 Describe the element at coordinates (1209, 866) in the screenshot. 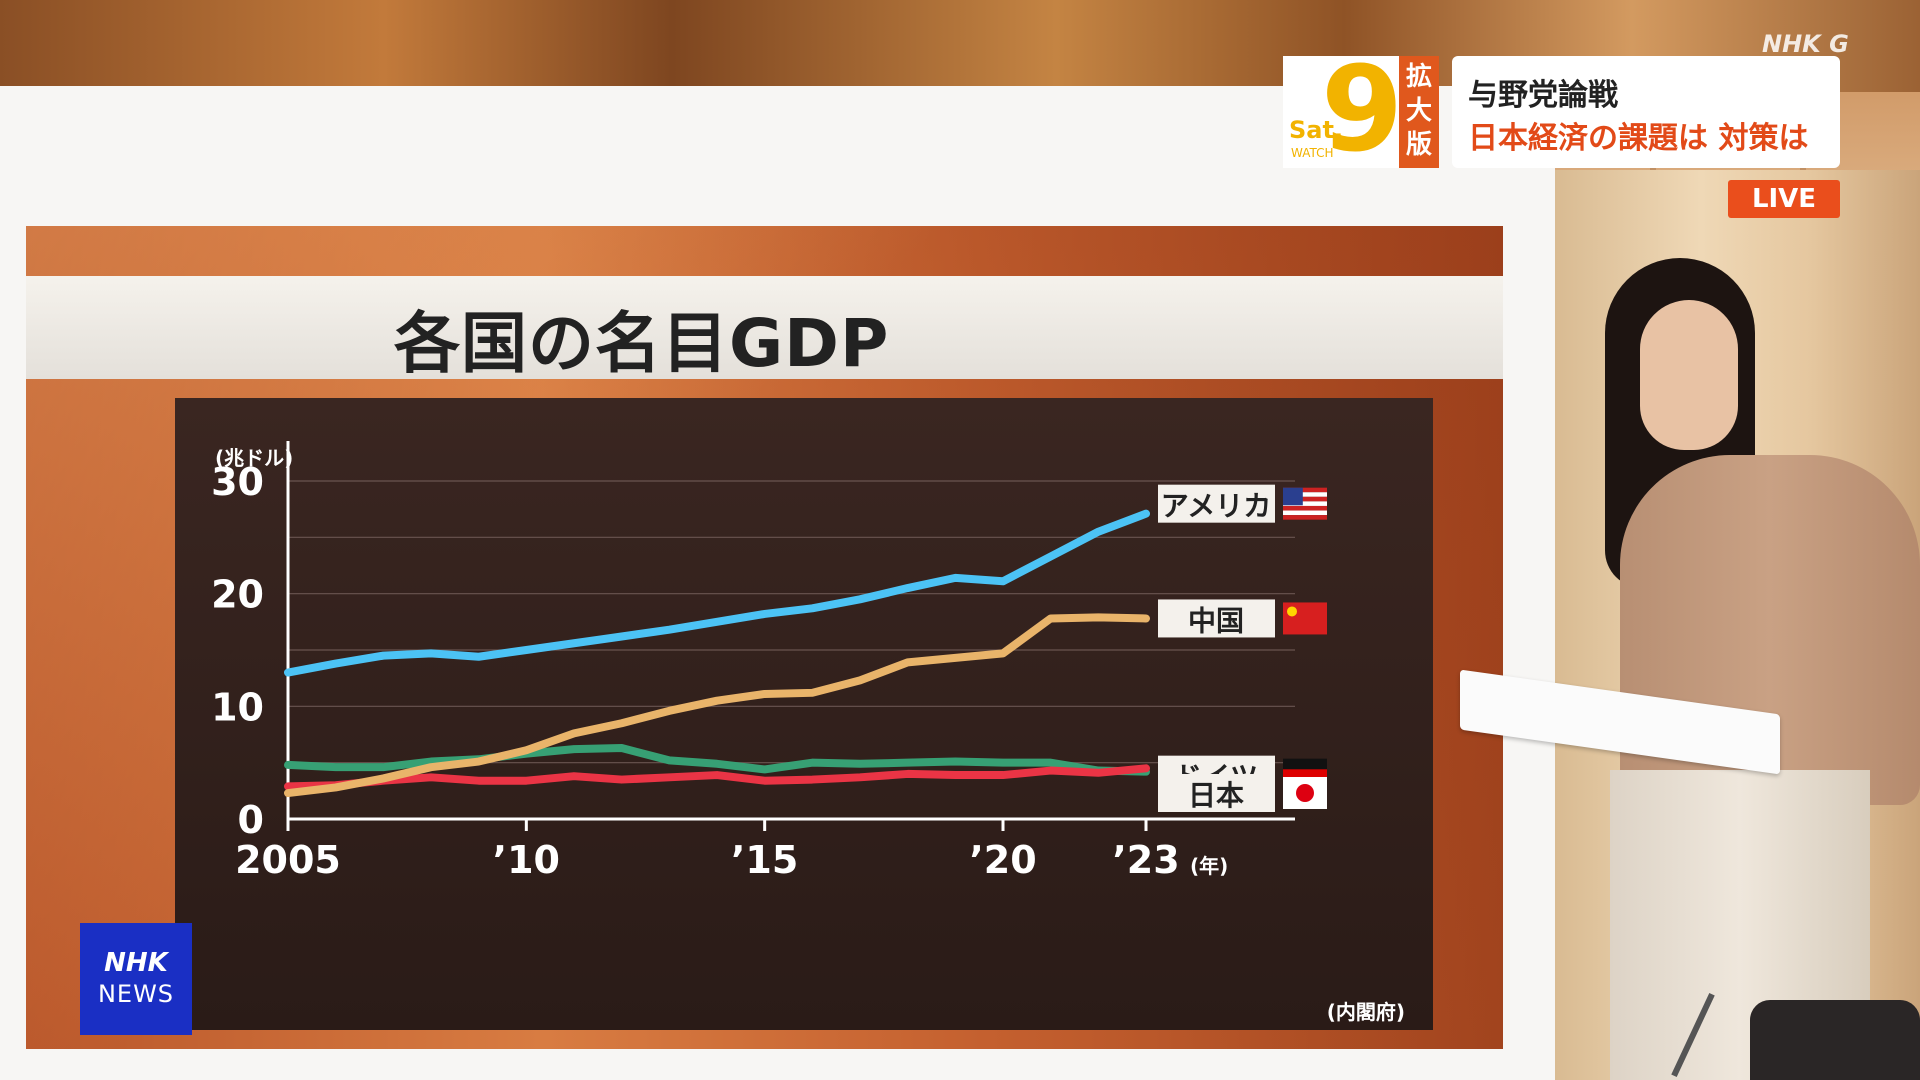

I see `x-unit-label: (年)` at that location.